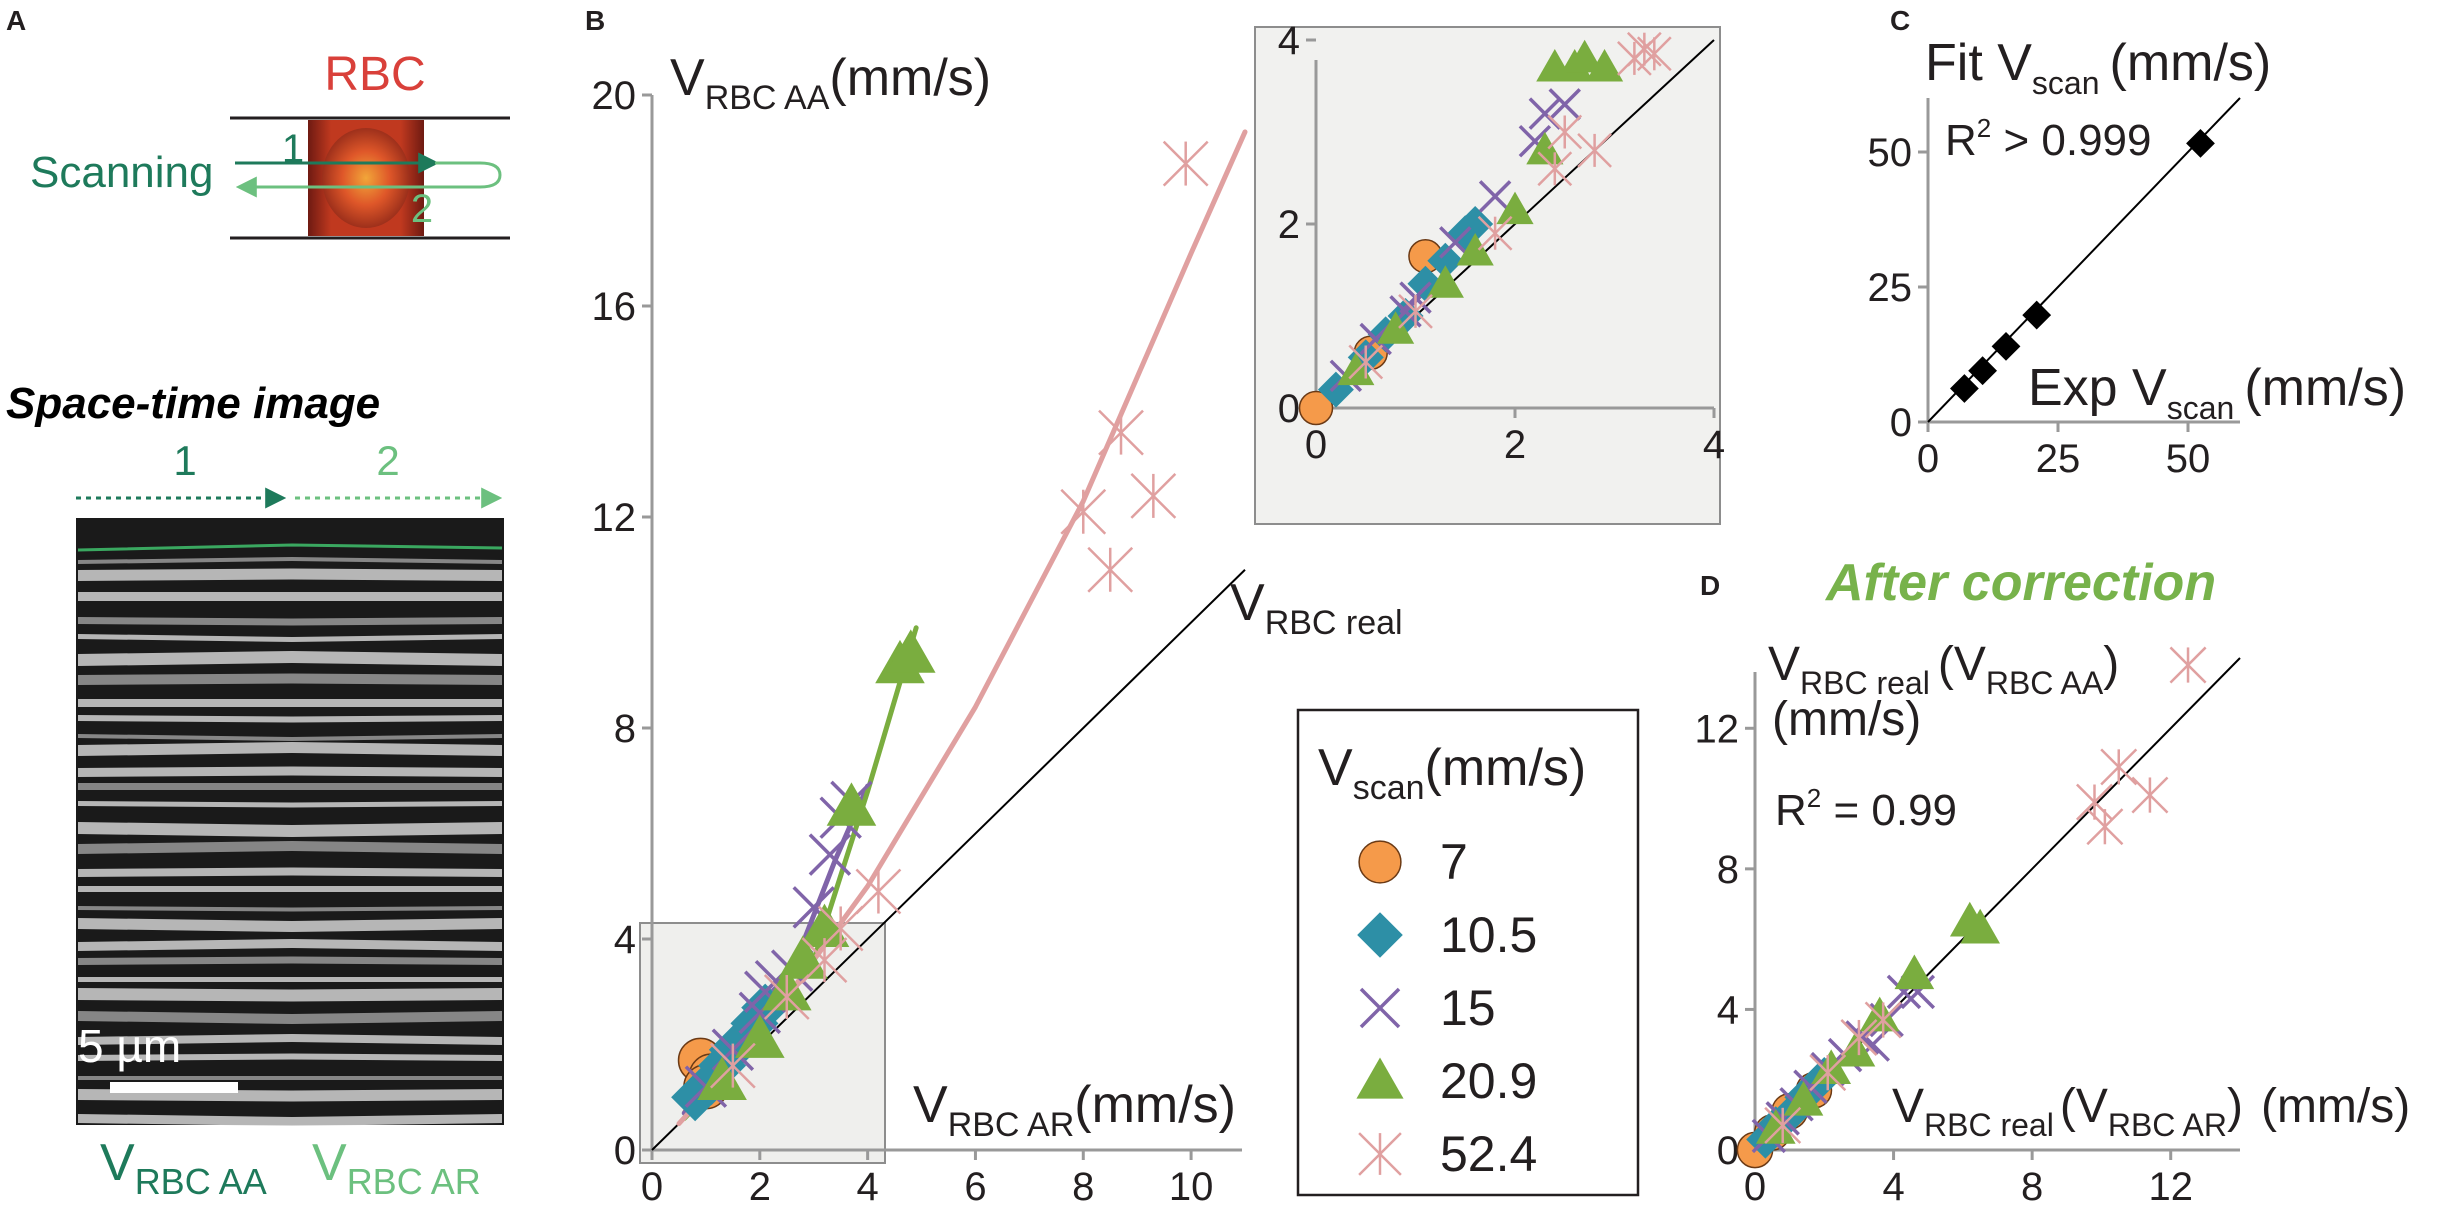  What do you see at coordinates (374, 74) in the screenshot?
I see `rbc-label: RBC` at bounding box center [374, 74].